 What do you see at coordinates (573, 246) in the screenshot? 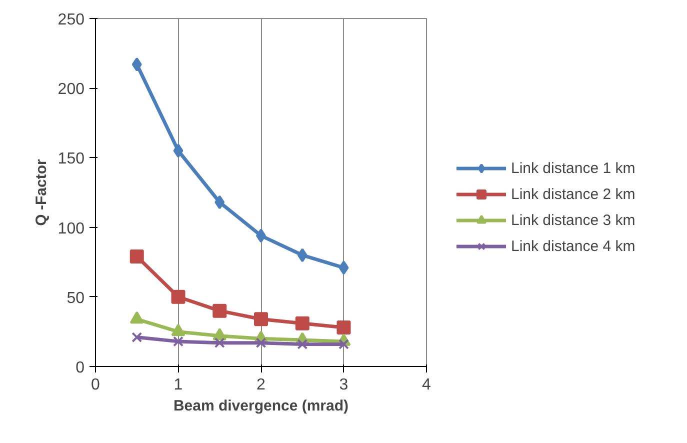
I see `legend-label: Link distance 4 km` at bounding box center [573, 246].